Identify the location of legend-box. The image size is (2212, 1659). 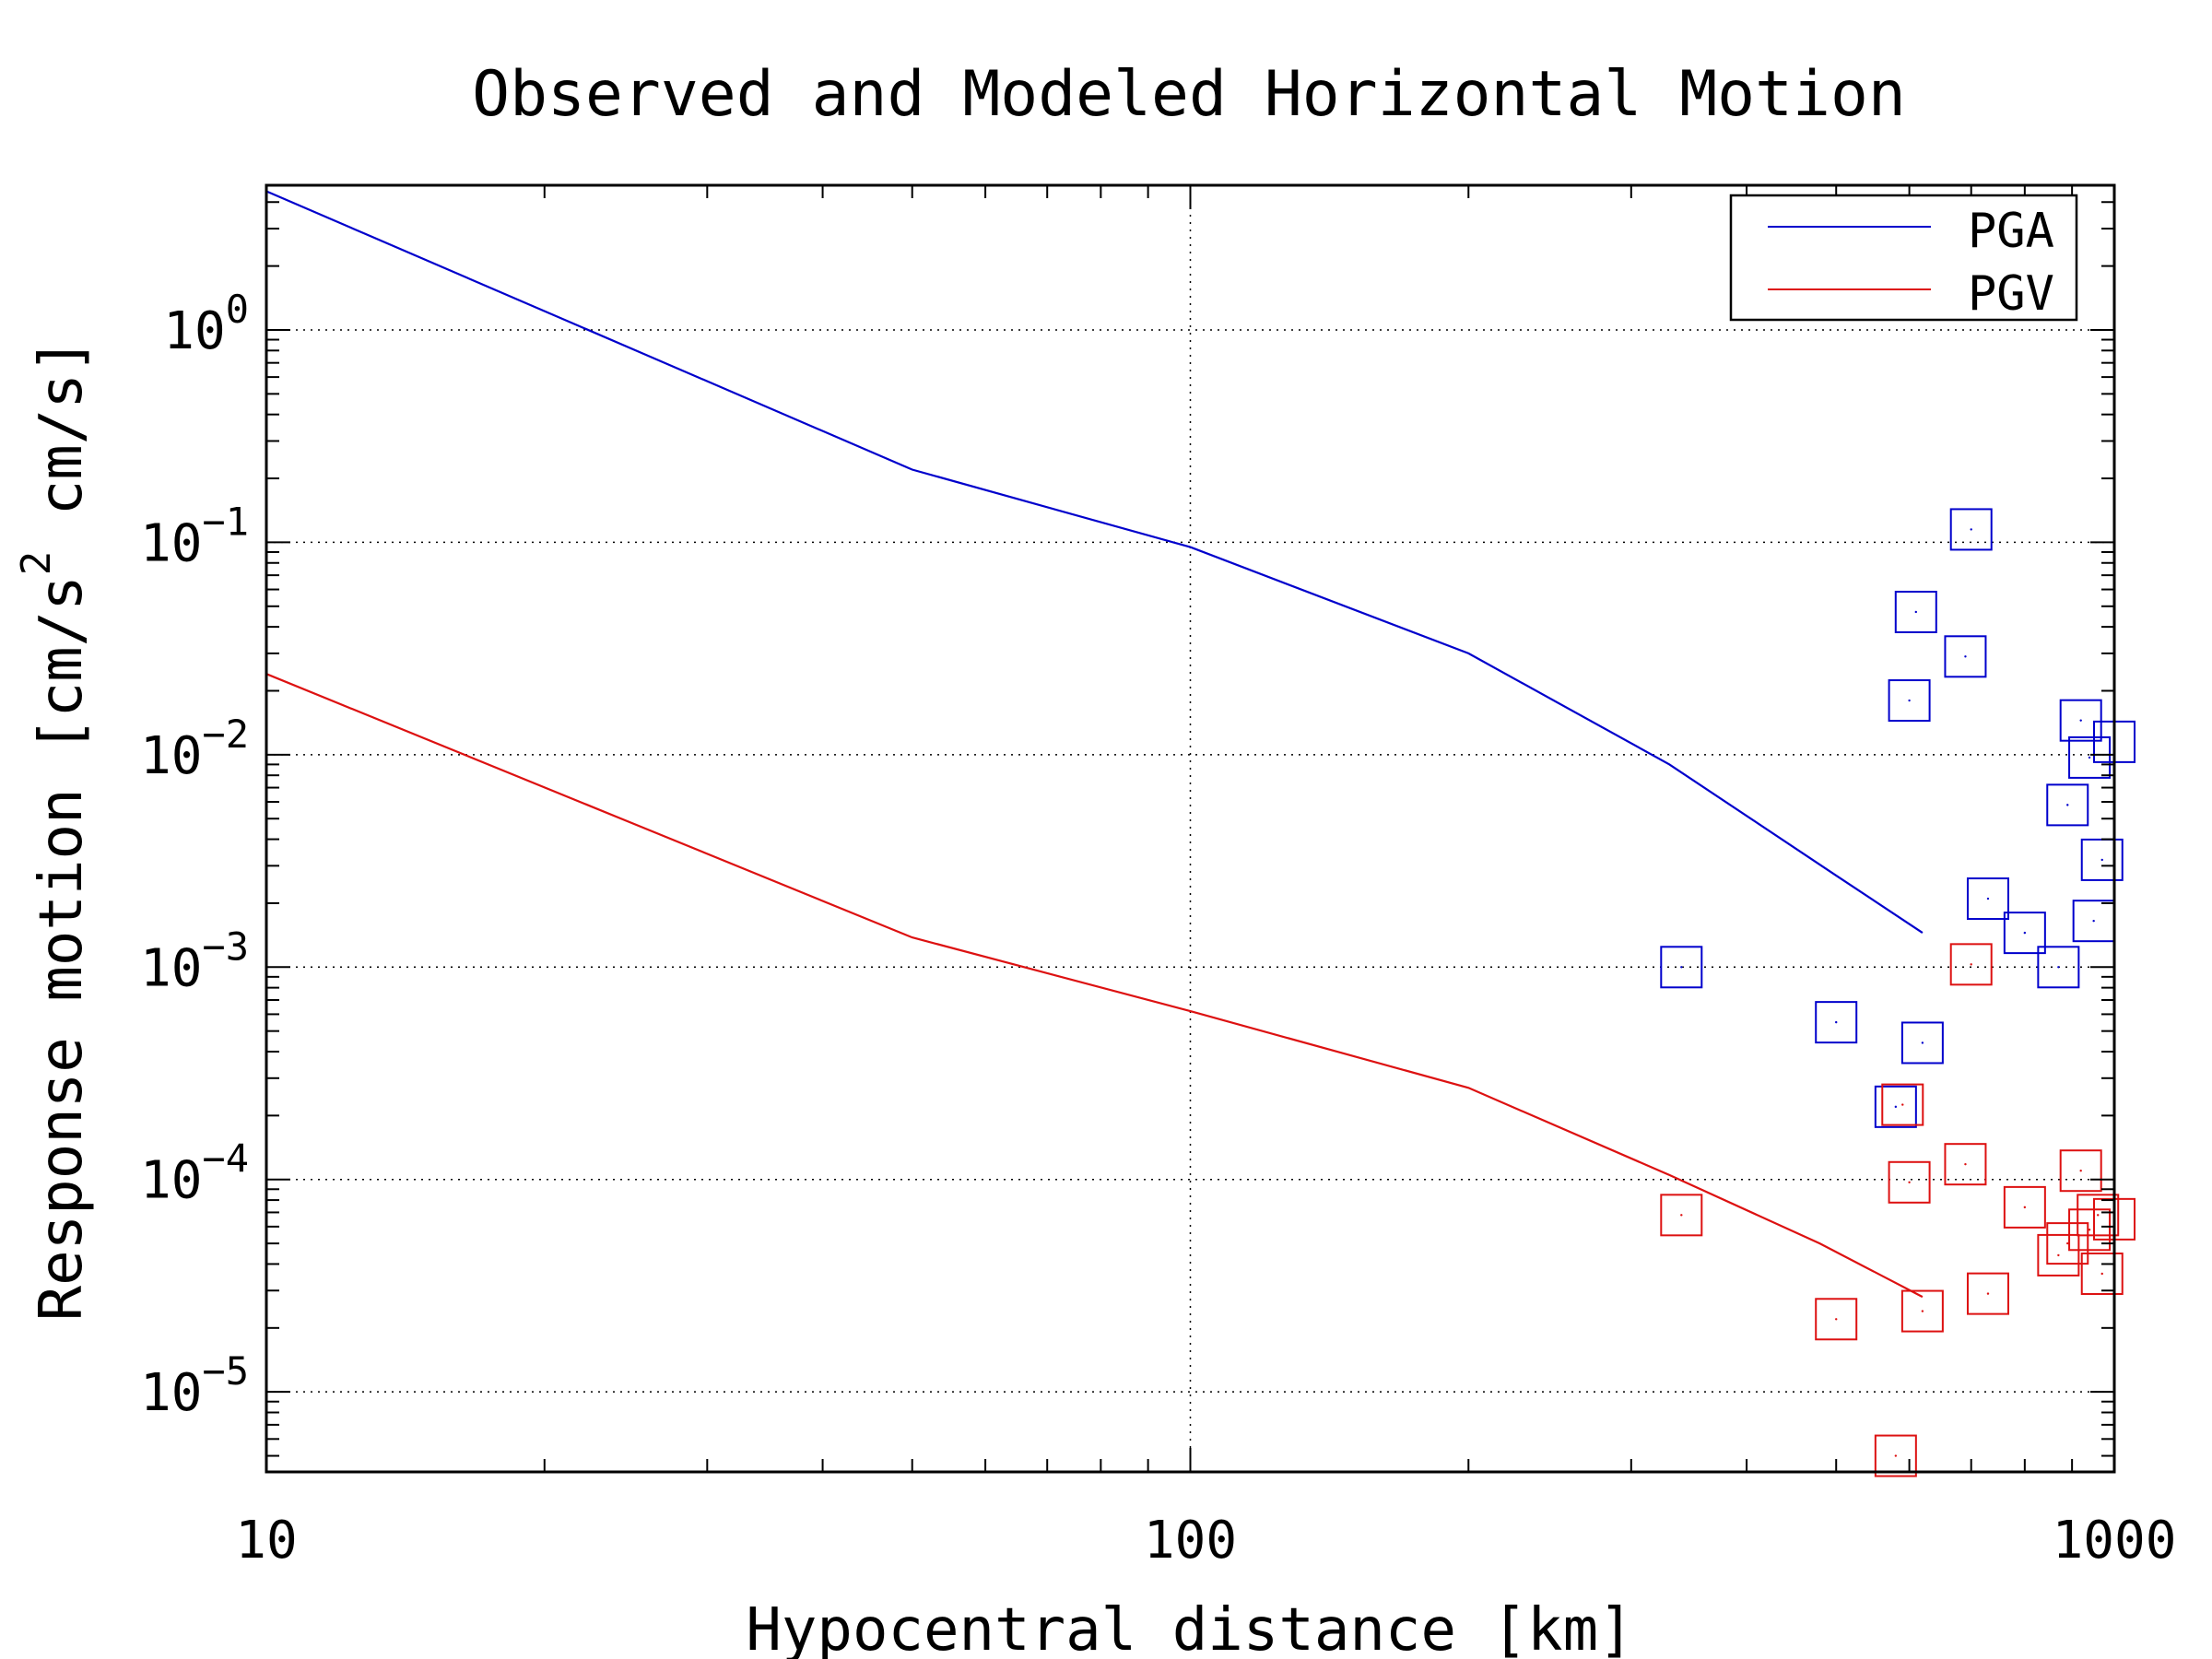
(1903, 258).